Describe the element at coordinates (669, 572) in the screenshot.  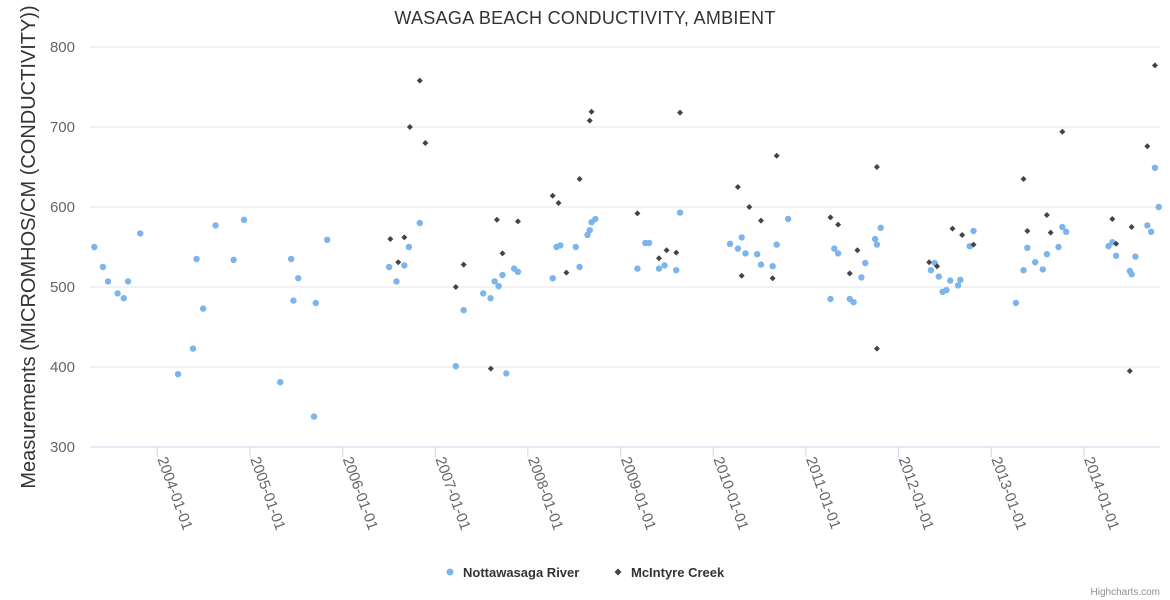
I see `legend-item: McIntyre Creek` at that location.